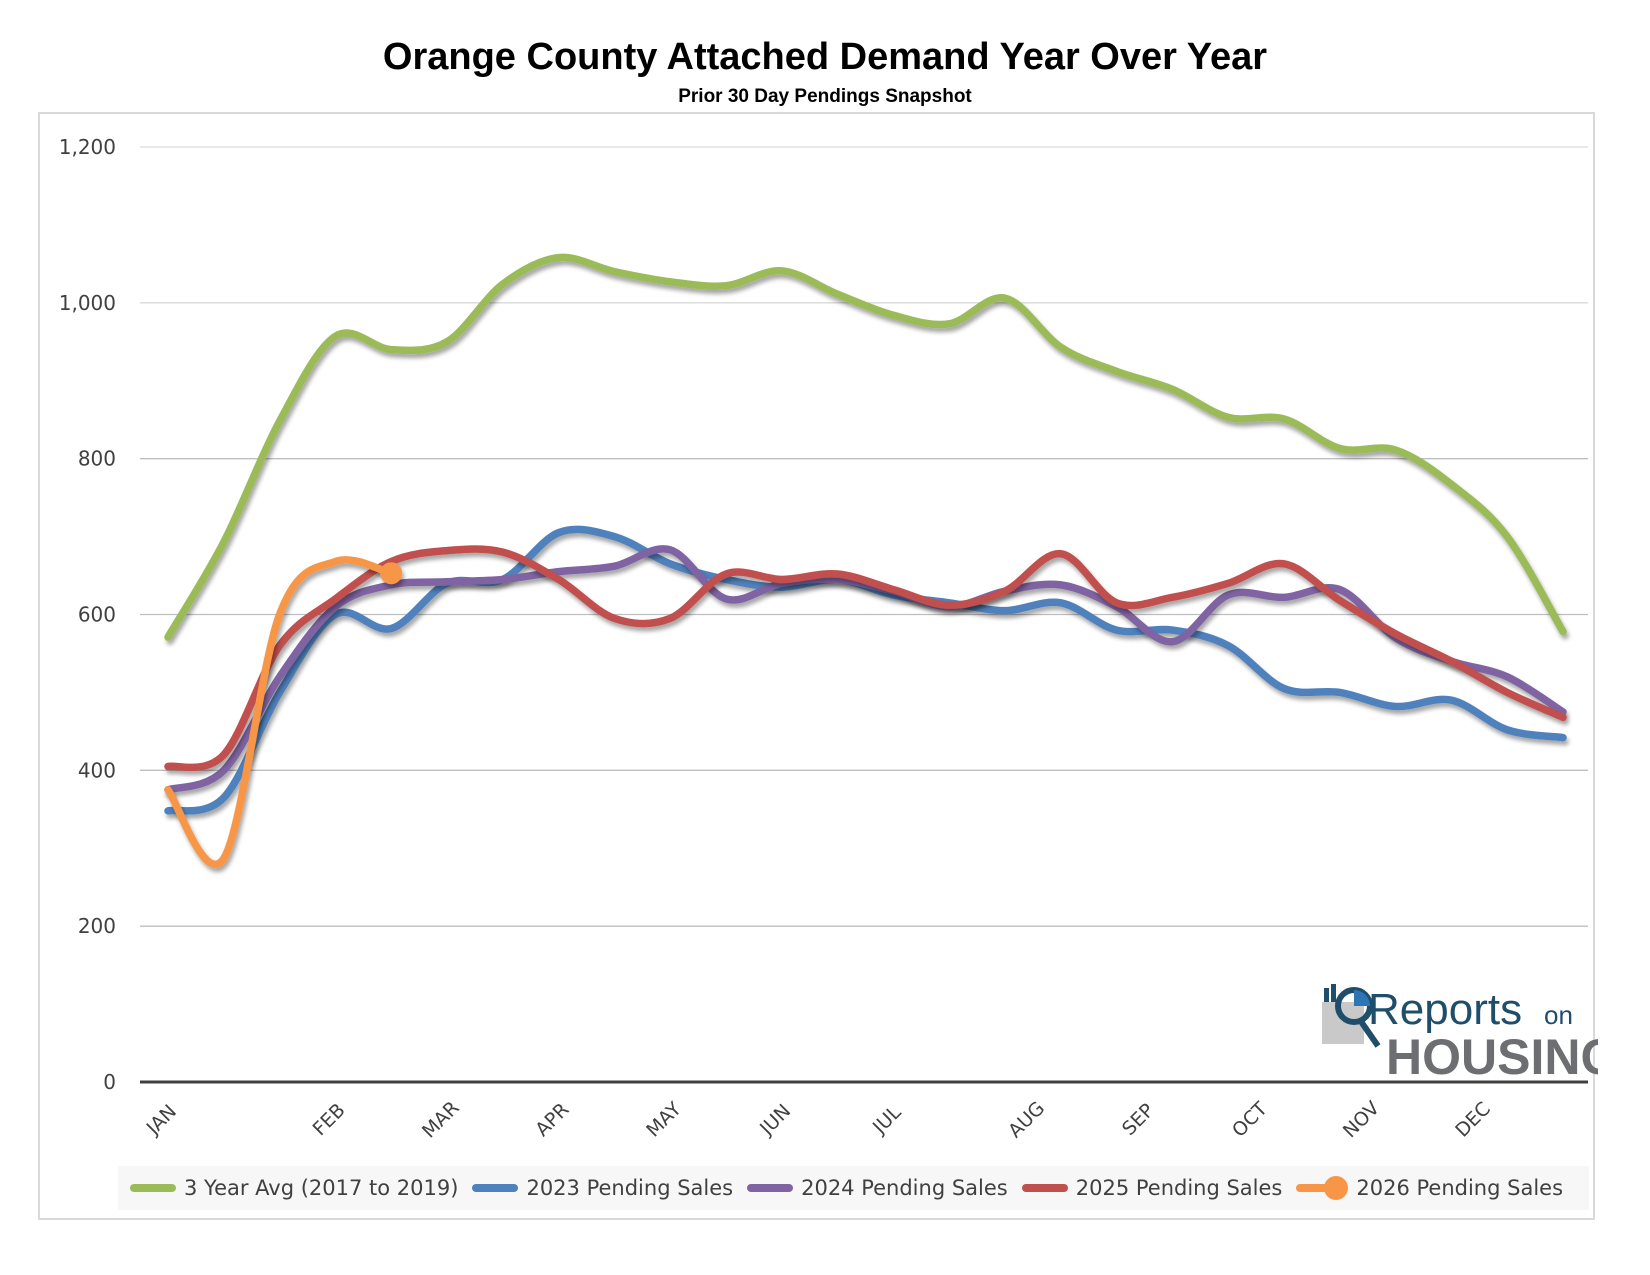  I want to click on data-point-marker, so click(391, 573).